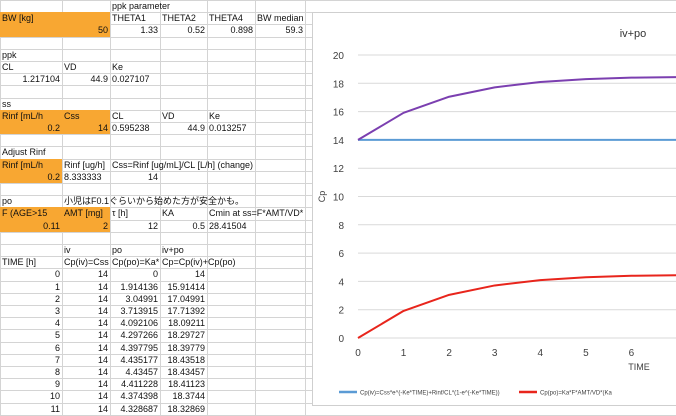  Describe the element at coordinates (70, 67) in the screenshot. I see `sheet-cell: VD` at that location.